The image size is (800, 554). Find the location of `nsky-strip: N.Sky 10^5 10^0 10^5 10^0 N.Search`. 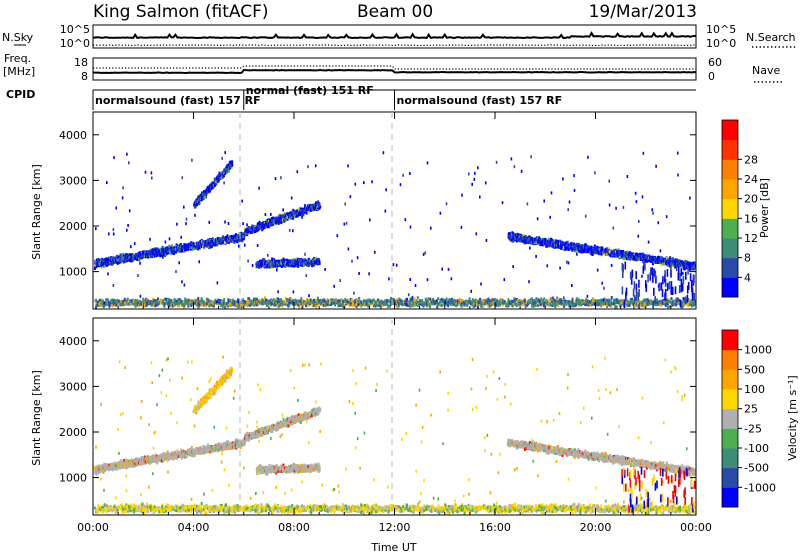

nsky-strip: N.Sky 10^5 10^0 10^5 10^0 N.Search is located at coordinates (399, 36).